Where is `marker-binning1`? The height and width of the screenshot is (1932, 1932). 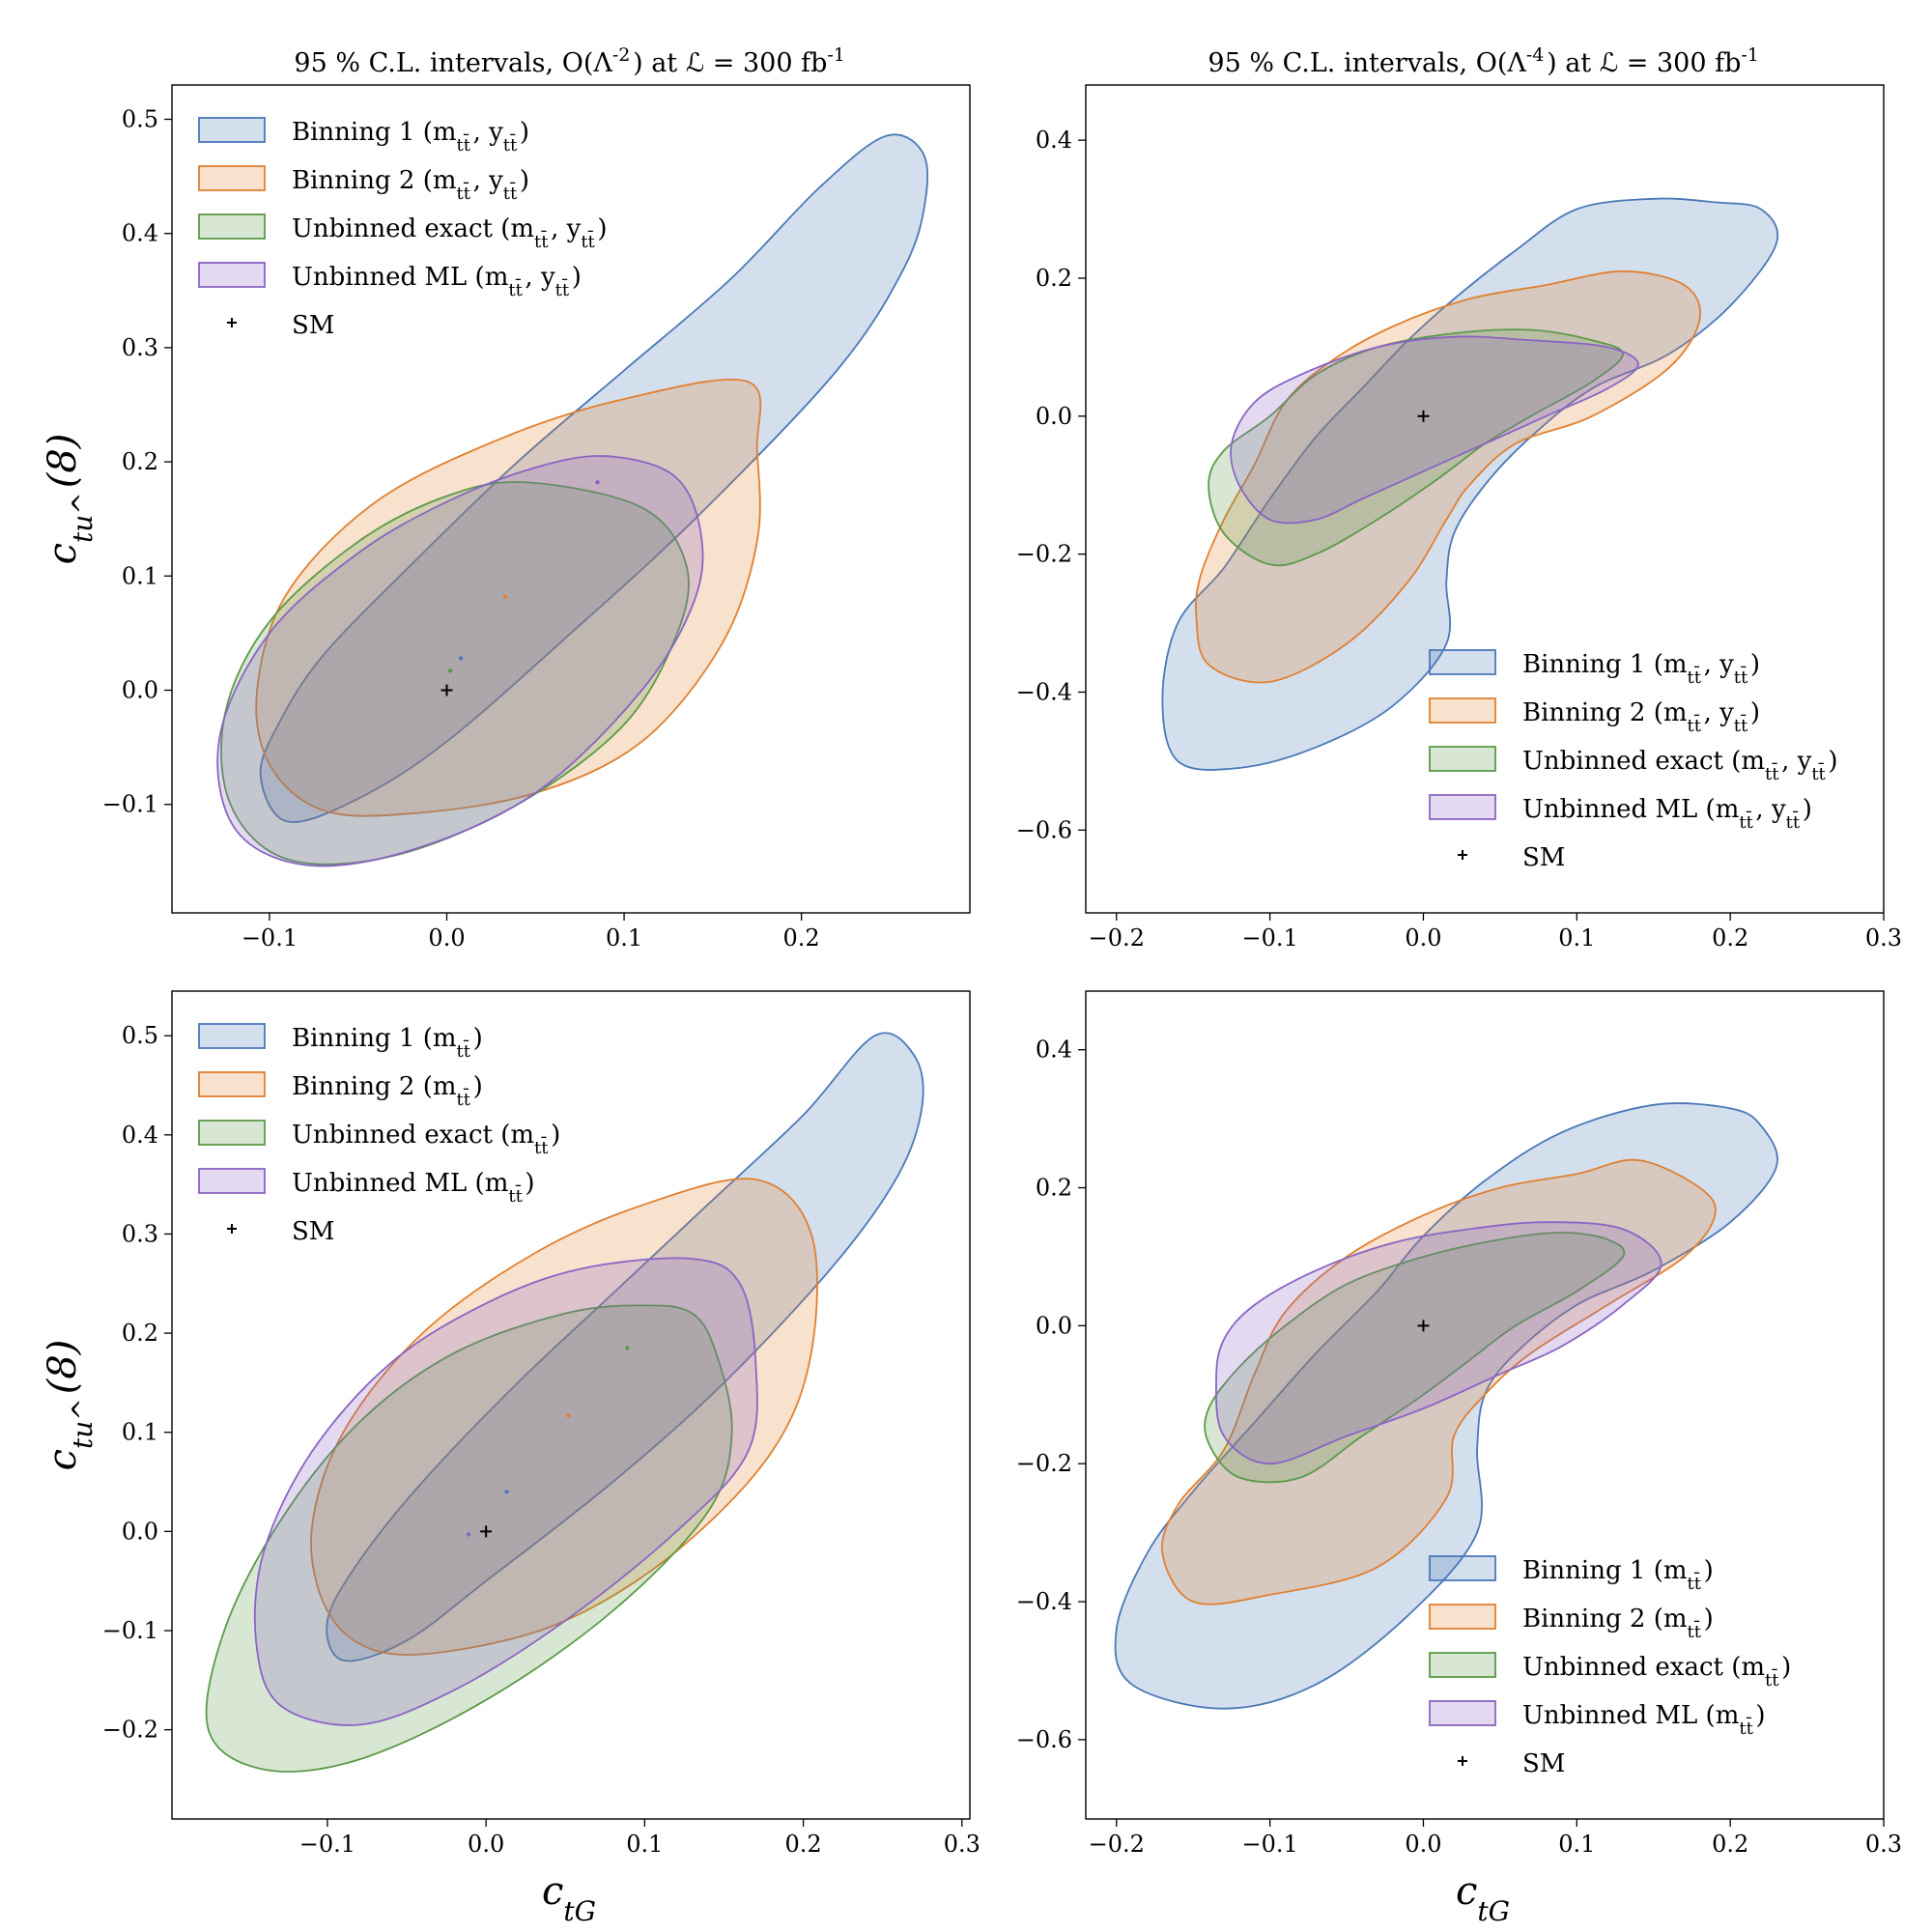
marker-binning1 is located at coordinates (506, 1492).